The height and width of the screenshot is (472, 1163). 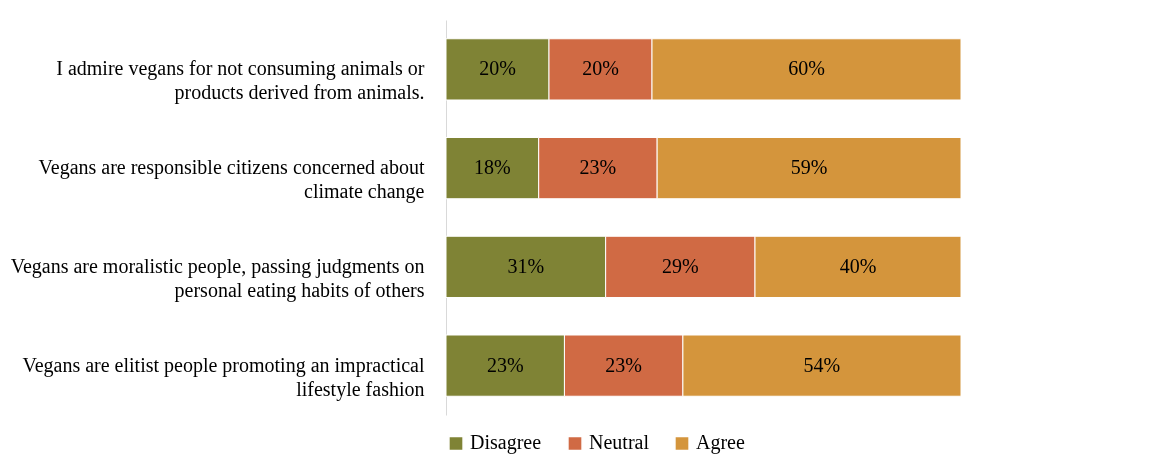 I want to click on data-label: 59%, so click(x=809, y=167).